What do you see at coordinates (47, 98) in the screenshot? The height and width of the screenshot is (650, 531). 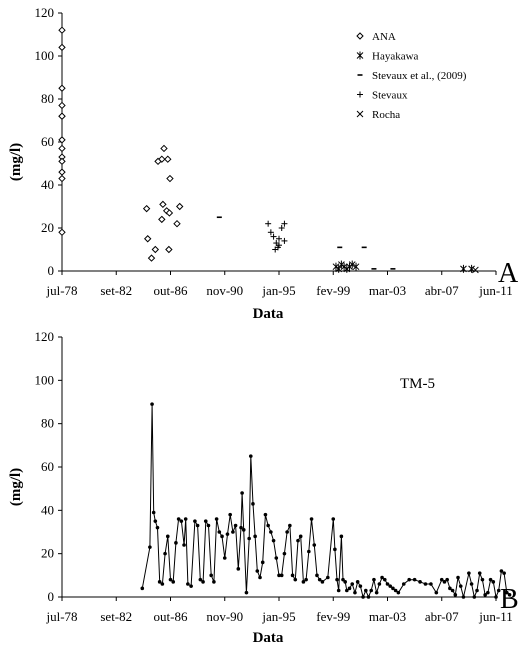 I see `panel-0-y-tick-label: 80` at bounding box center [47, 98].